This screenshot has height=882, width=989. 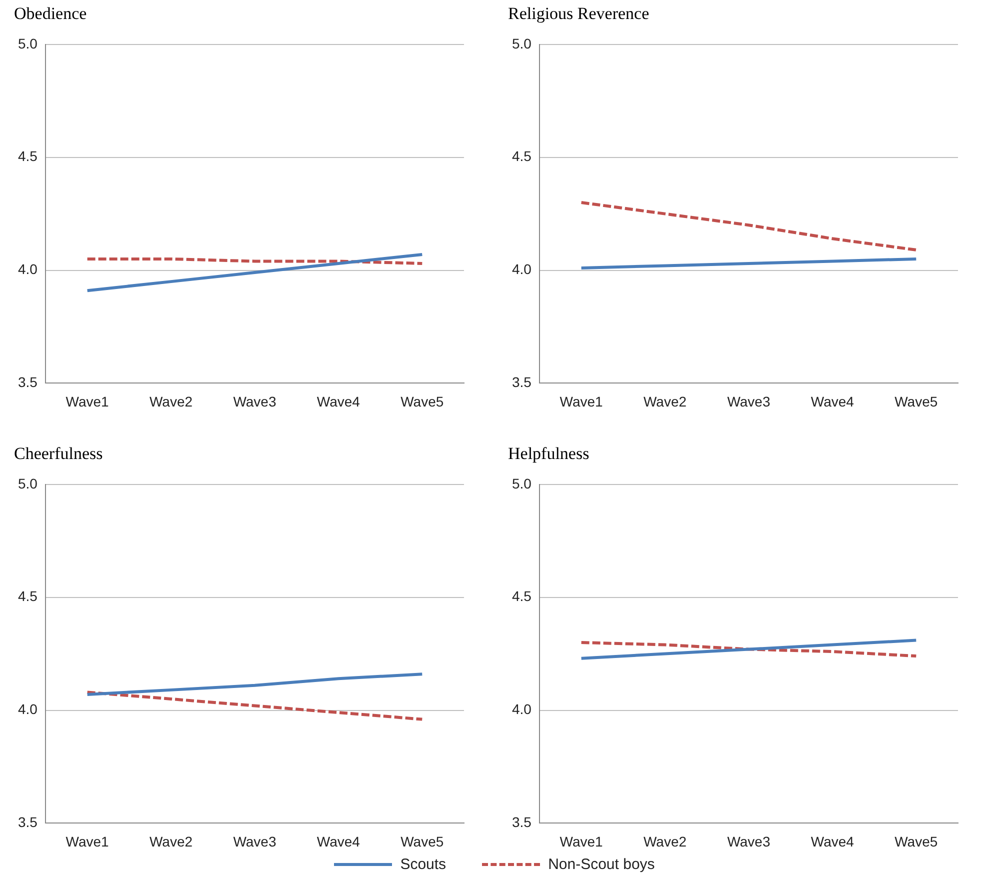 I want to click on legend-label: Non-Scout boys, so click(x=601, y=864).